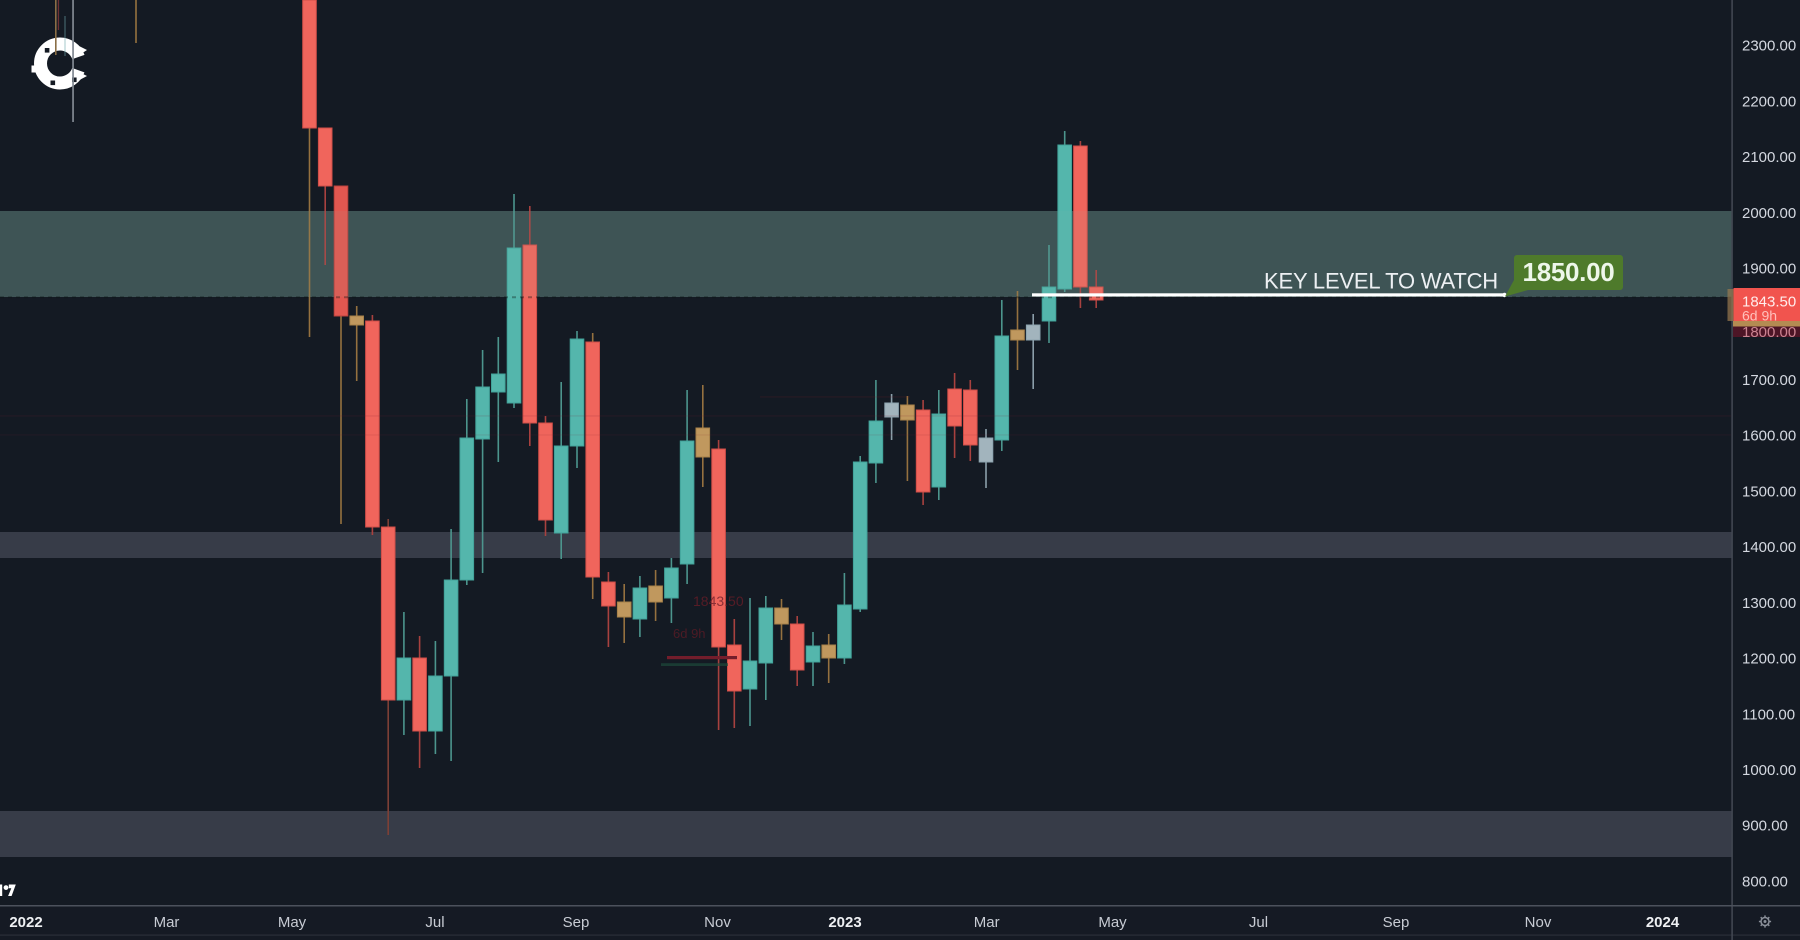 The width and height of the screenshot is (1800, 940). I want to click on svg-text: 1850.00, so click(1569, 272).